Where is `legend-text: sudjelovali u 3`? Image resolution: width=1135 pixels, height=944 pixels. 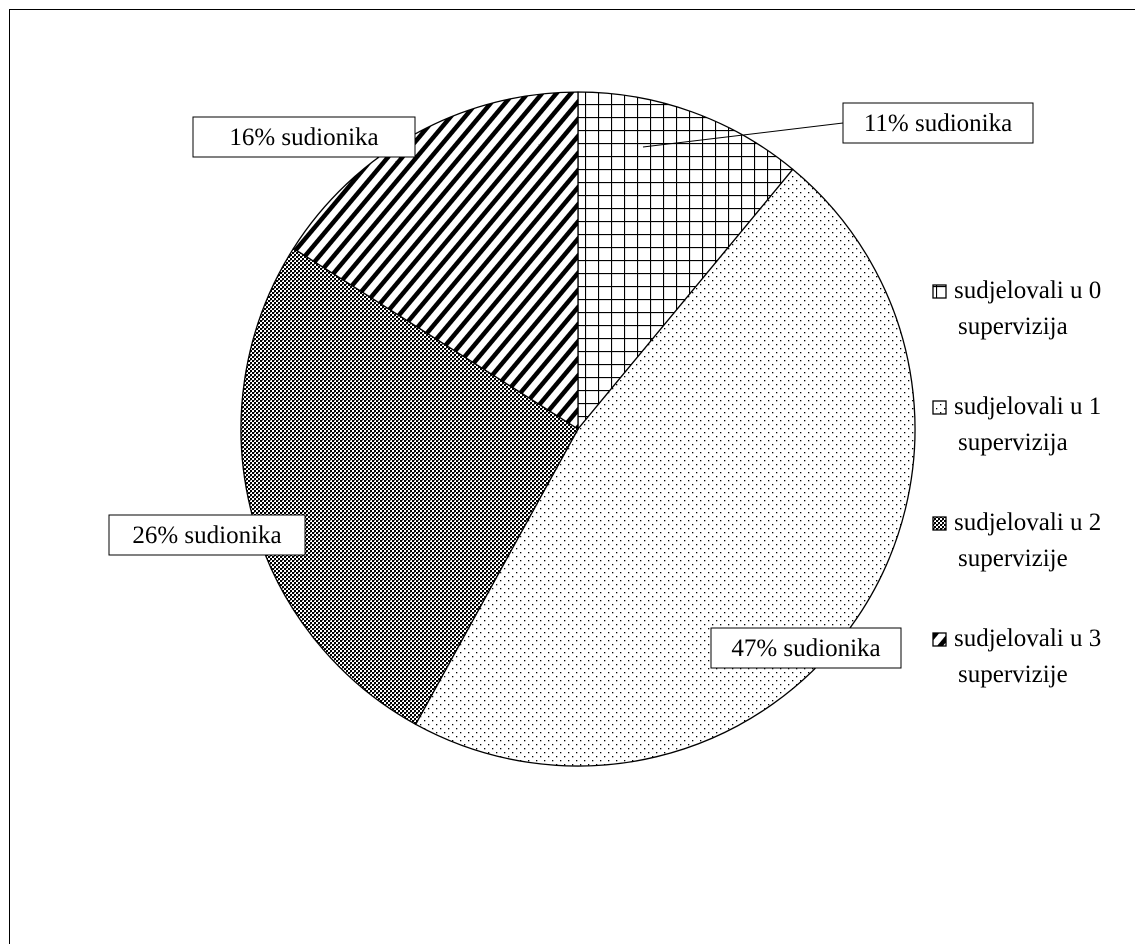 legend-text: sudjelovali u 3 is located at coordinates (1027, 638).